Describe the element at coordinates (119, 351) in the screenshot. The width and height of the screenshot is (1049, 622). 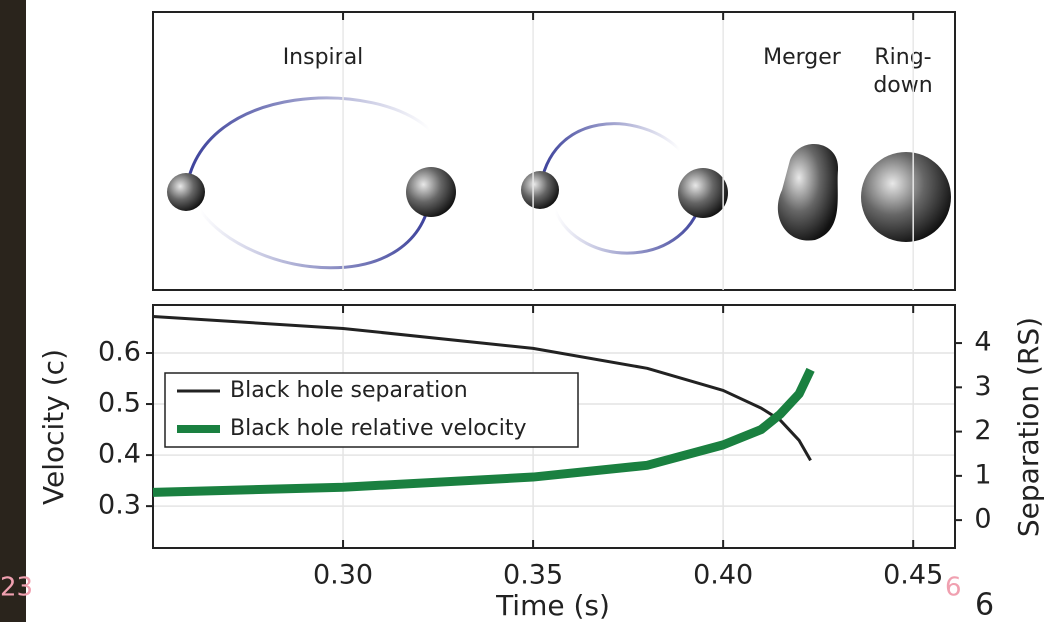
I see `y-tick-label: 0.6` at that location.